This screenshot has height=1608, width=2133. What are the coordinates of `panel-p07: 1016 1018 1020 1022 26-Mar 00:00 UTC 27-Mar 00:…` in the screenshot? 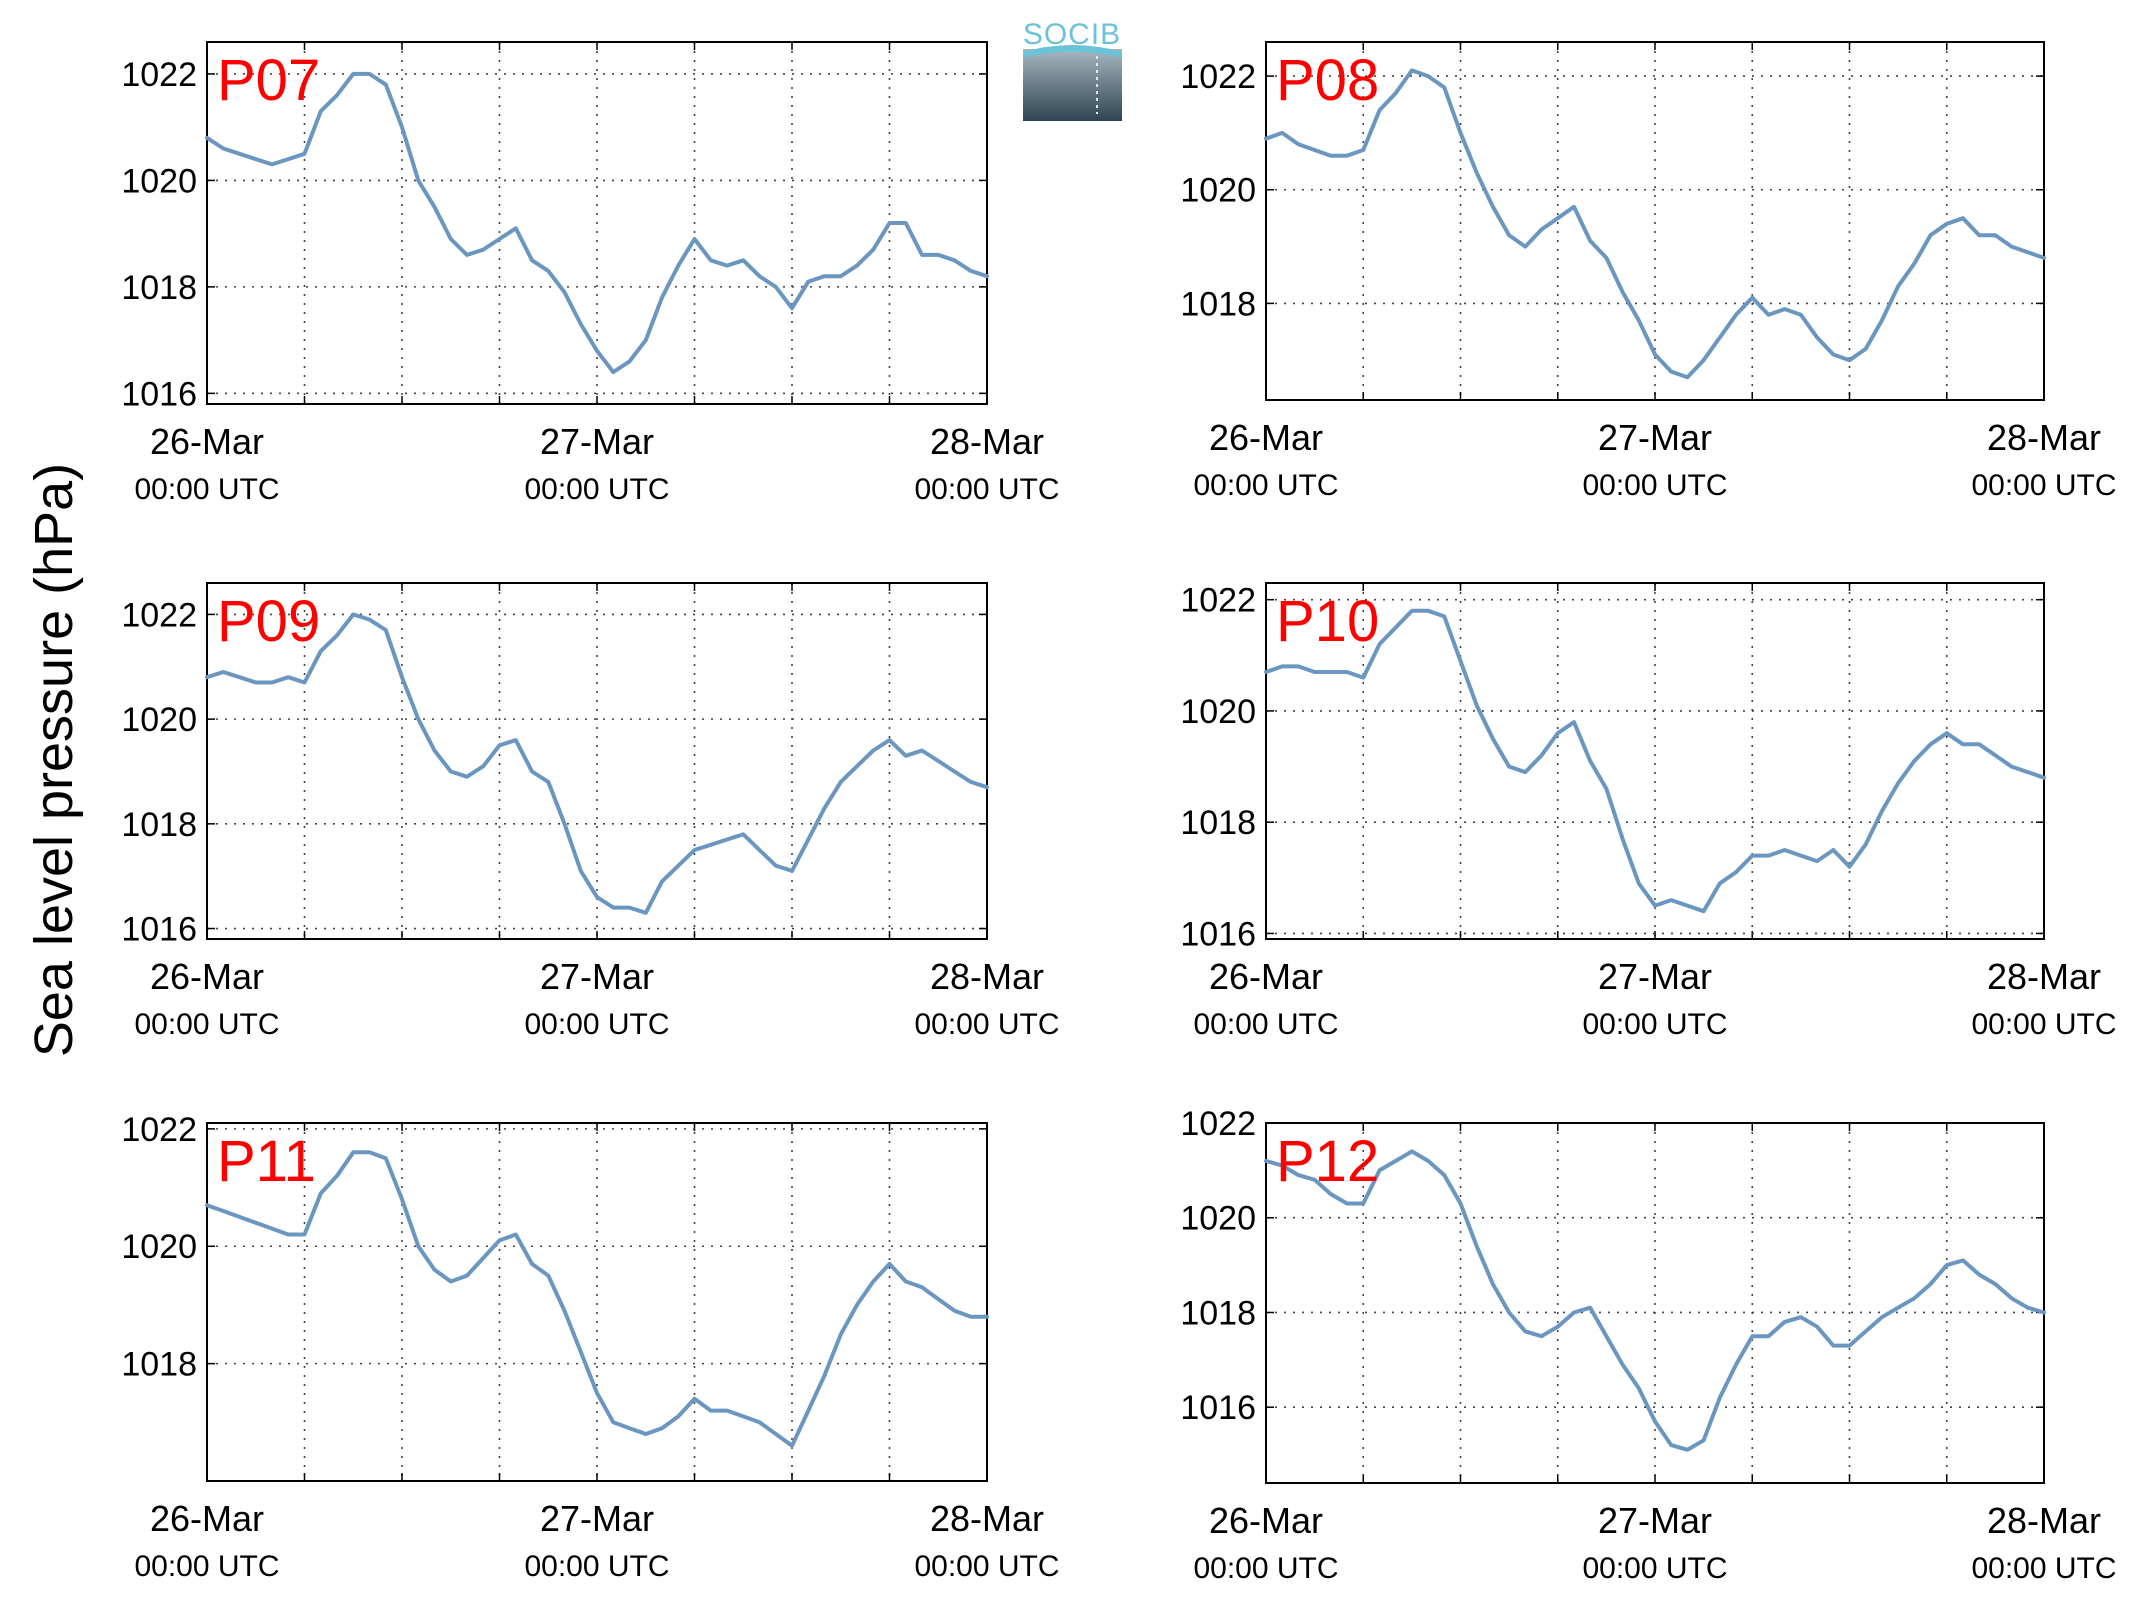 It's located at (590, 273).